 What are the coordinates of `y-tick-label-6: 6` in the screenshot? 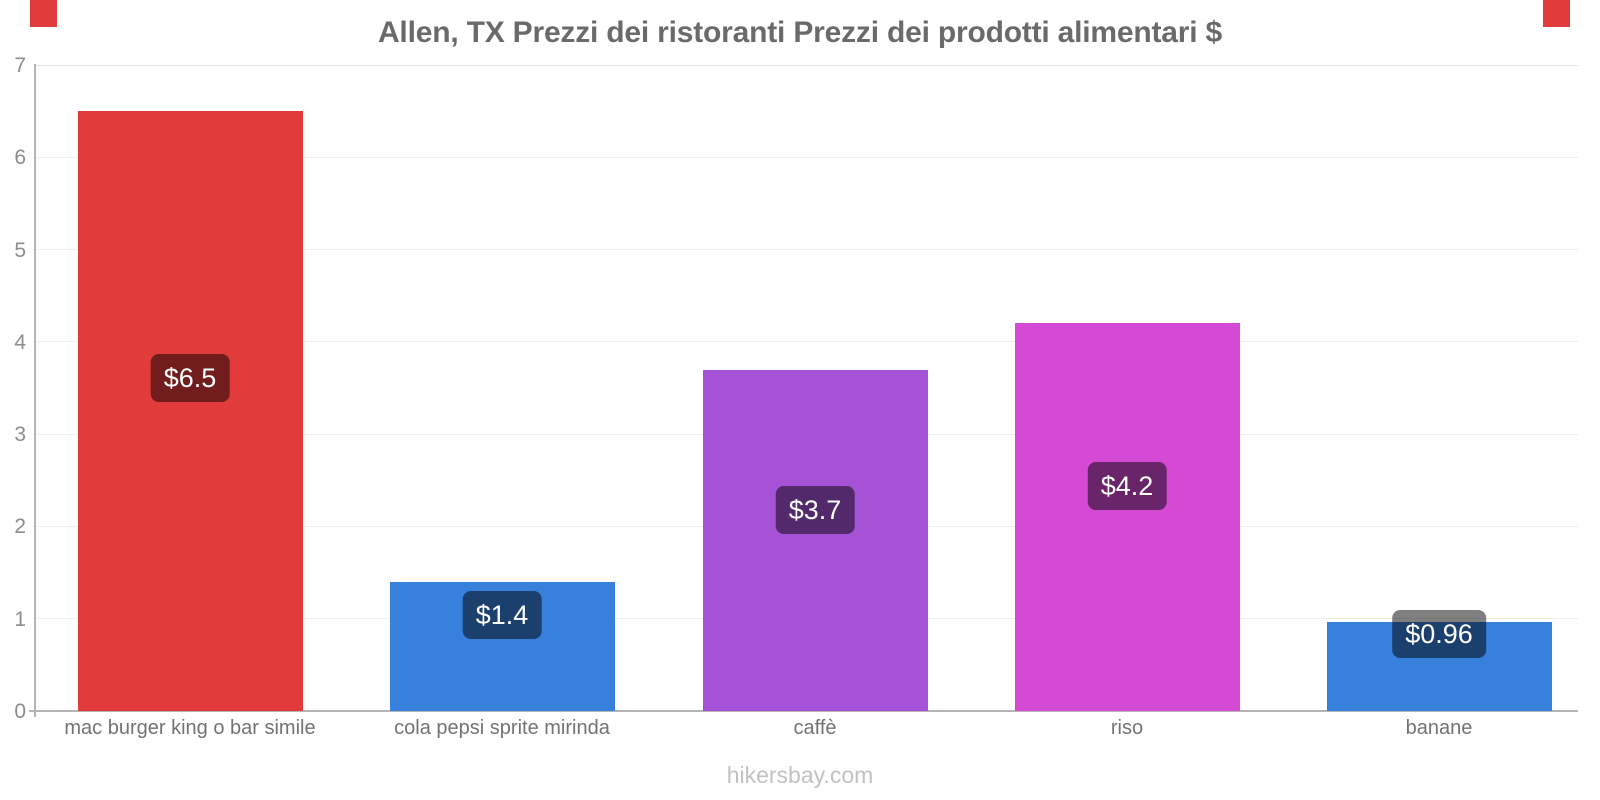 It's located at (20, 158).